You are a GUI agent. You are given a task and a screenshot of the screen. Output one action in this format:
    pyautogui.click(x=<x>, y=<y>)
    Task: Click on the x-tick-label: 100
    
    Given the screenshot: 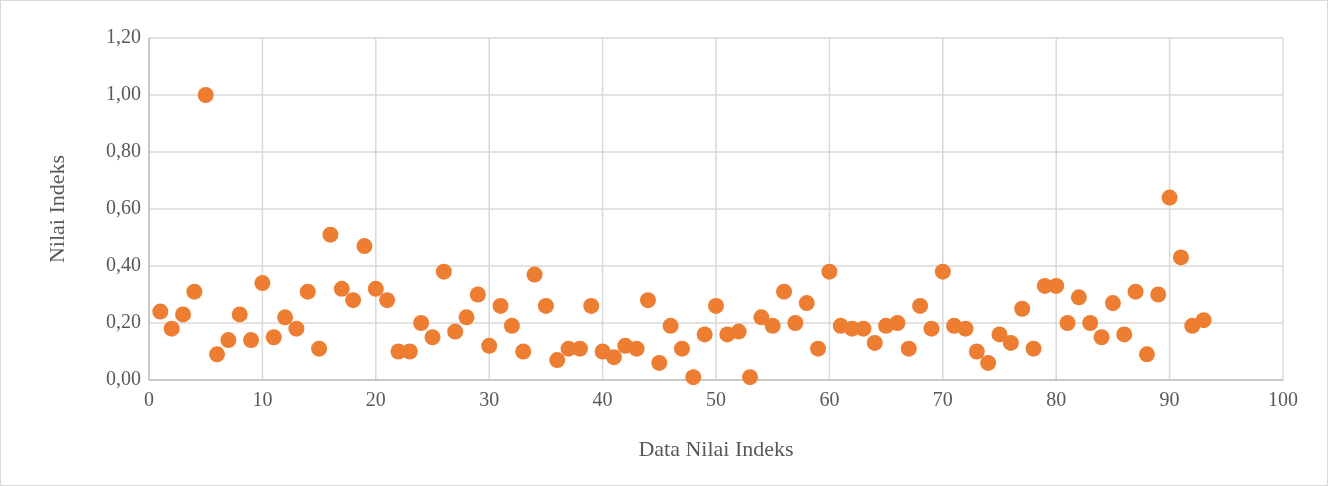 What is the action you would take?
    pyautogui.click(x=1283, y=399)
    